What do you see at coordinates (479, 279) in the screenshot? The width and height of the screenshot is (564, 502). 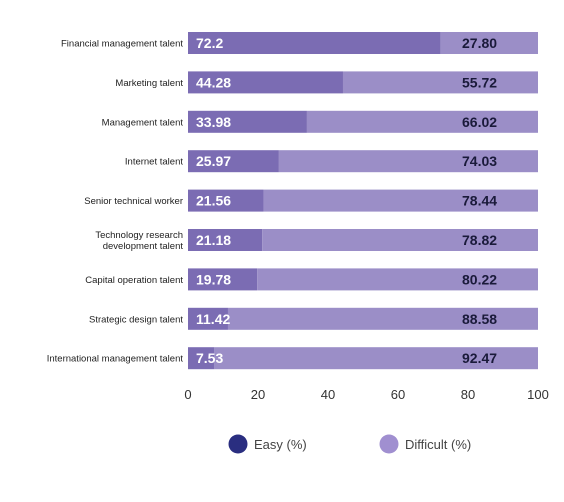 I see `data-label-difficult: 80.22` at bounding box center [479, 279].